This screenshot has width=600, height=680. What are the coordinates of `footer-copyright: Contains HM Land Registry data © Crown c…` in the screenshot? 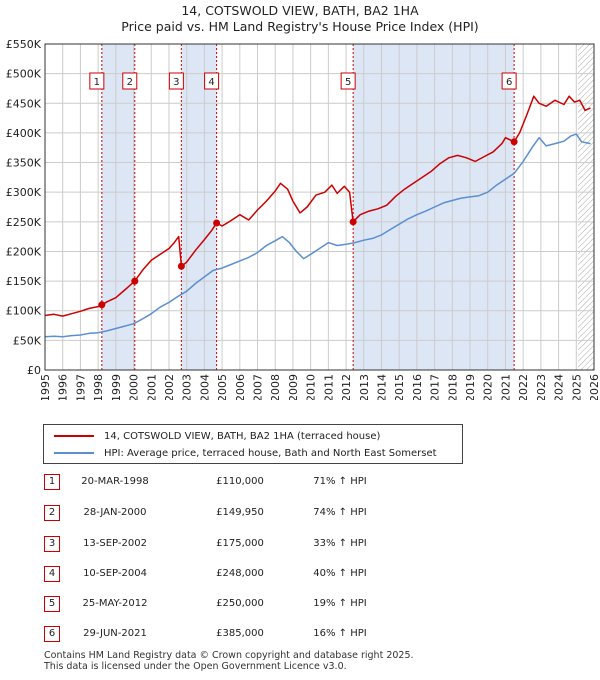 It's located at (229, 655).